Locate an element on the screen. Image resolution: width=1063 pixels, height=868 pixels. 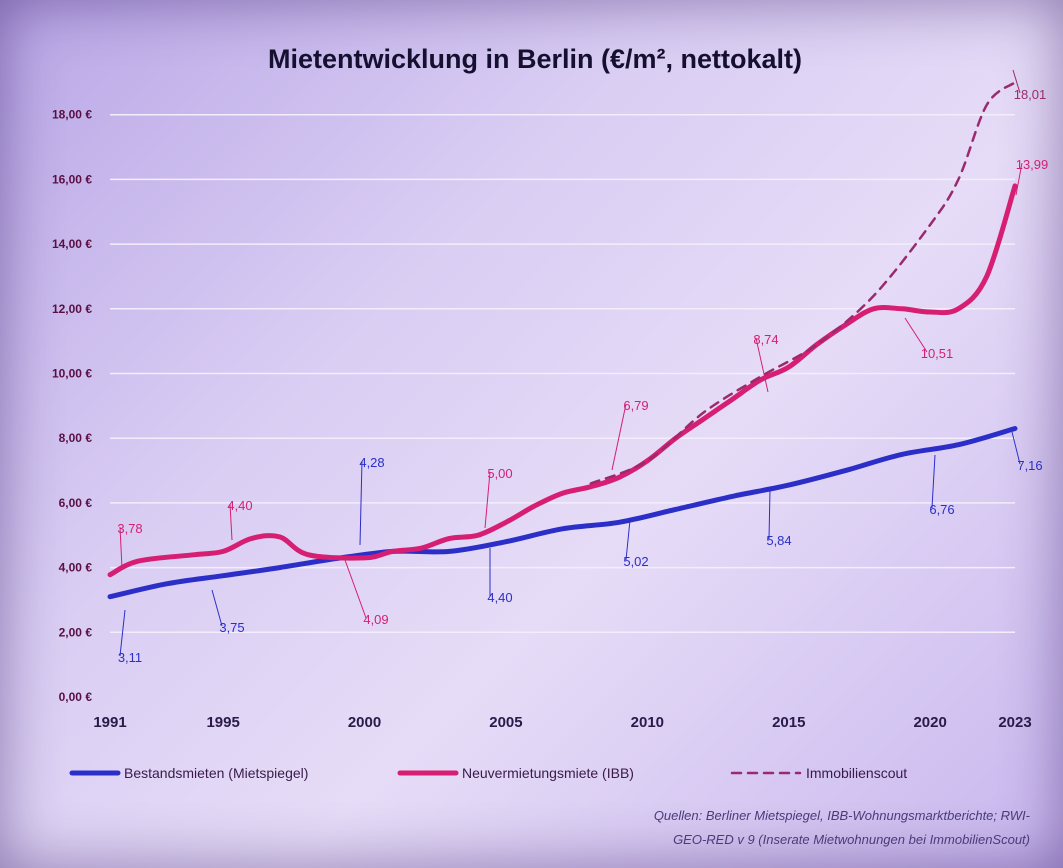
data-label: 6,79 is located at coordinates (635, 405).